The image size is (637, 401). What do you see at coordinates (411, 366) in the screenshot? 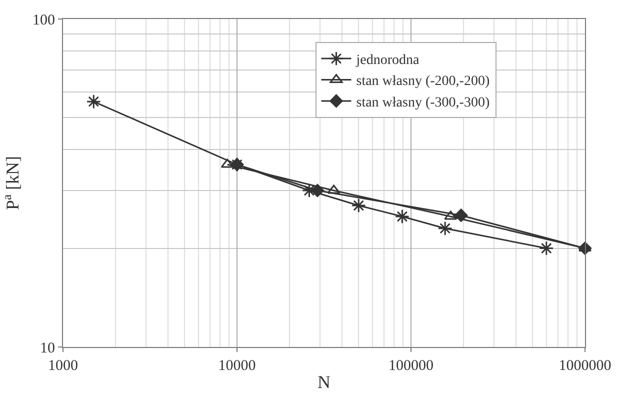
I see `x-tick-label: 100000` at bounding box center [411, 366].